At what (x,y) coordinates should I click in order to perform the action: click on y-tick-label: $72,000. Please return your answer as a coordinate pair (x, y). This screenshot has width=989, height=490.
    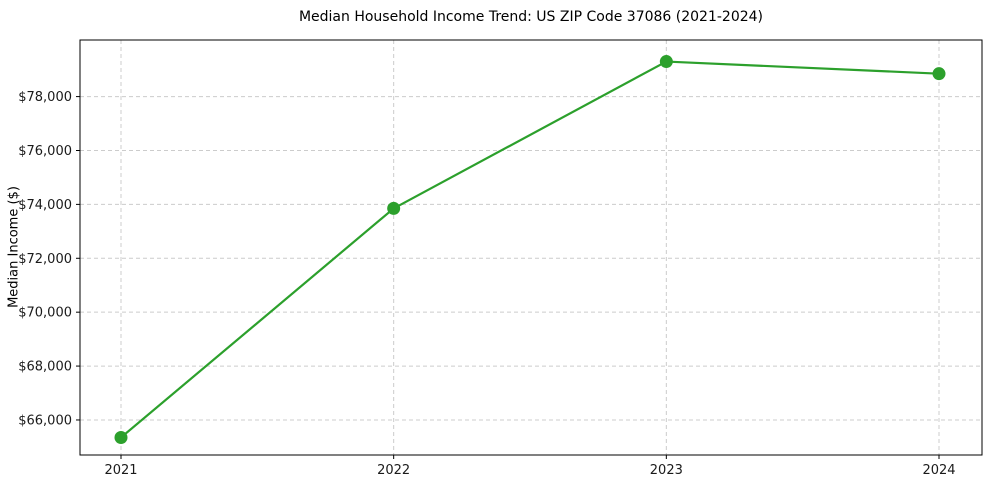
    Looking at the image, I should click on (45, 259).